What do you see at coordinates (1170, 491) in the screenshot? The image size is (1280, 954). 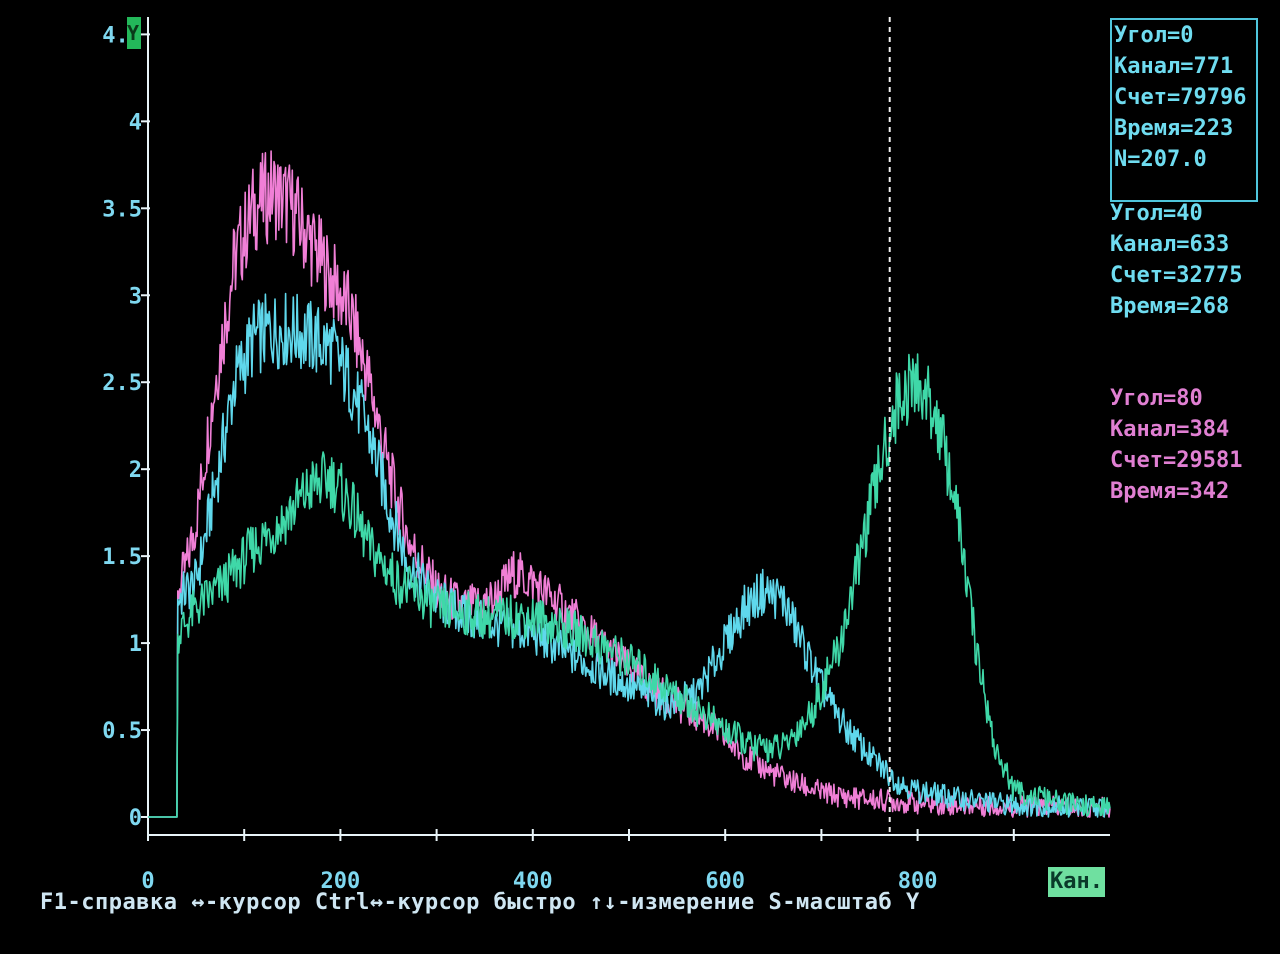 I see `panel-80-time: Время=342` at bounding box center [1170, 491].